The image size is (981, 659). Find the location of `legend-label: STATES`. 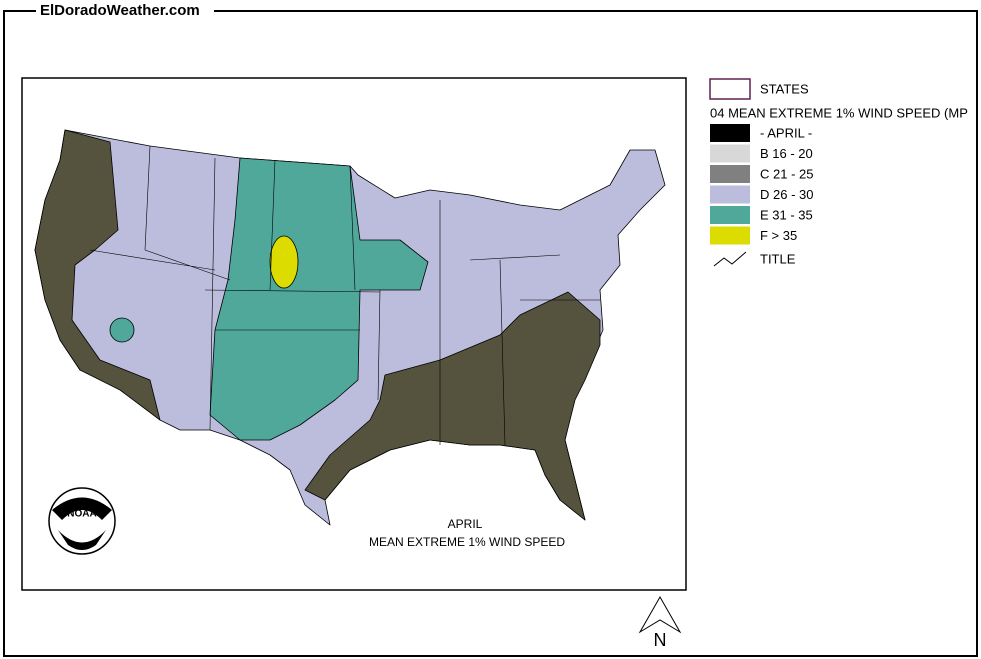

legend-label: STATES is located at coordinates (784, 88).